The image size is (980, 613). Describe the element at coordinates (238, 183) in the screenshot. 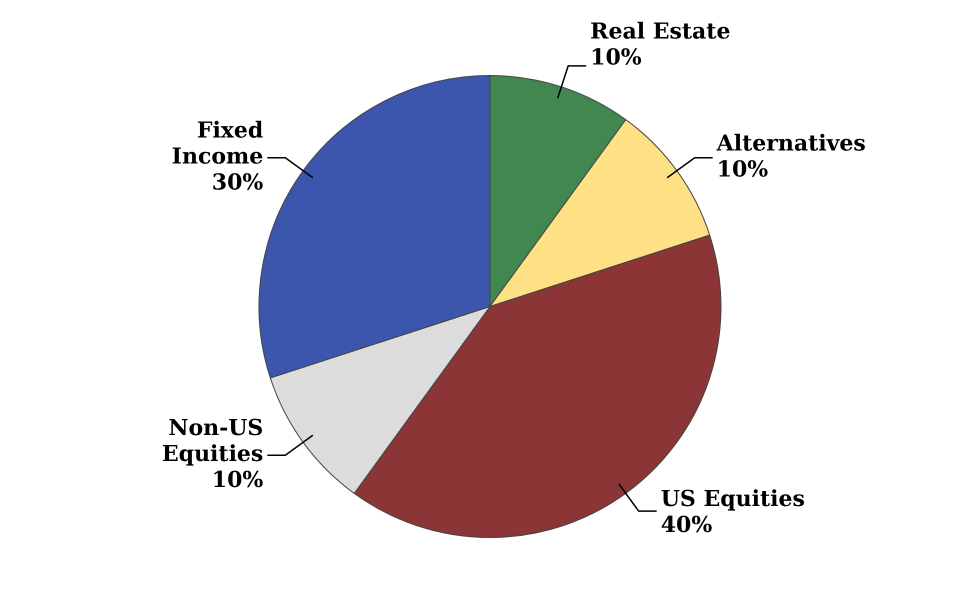

I see `data-label: 30%` at that location.